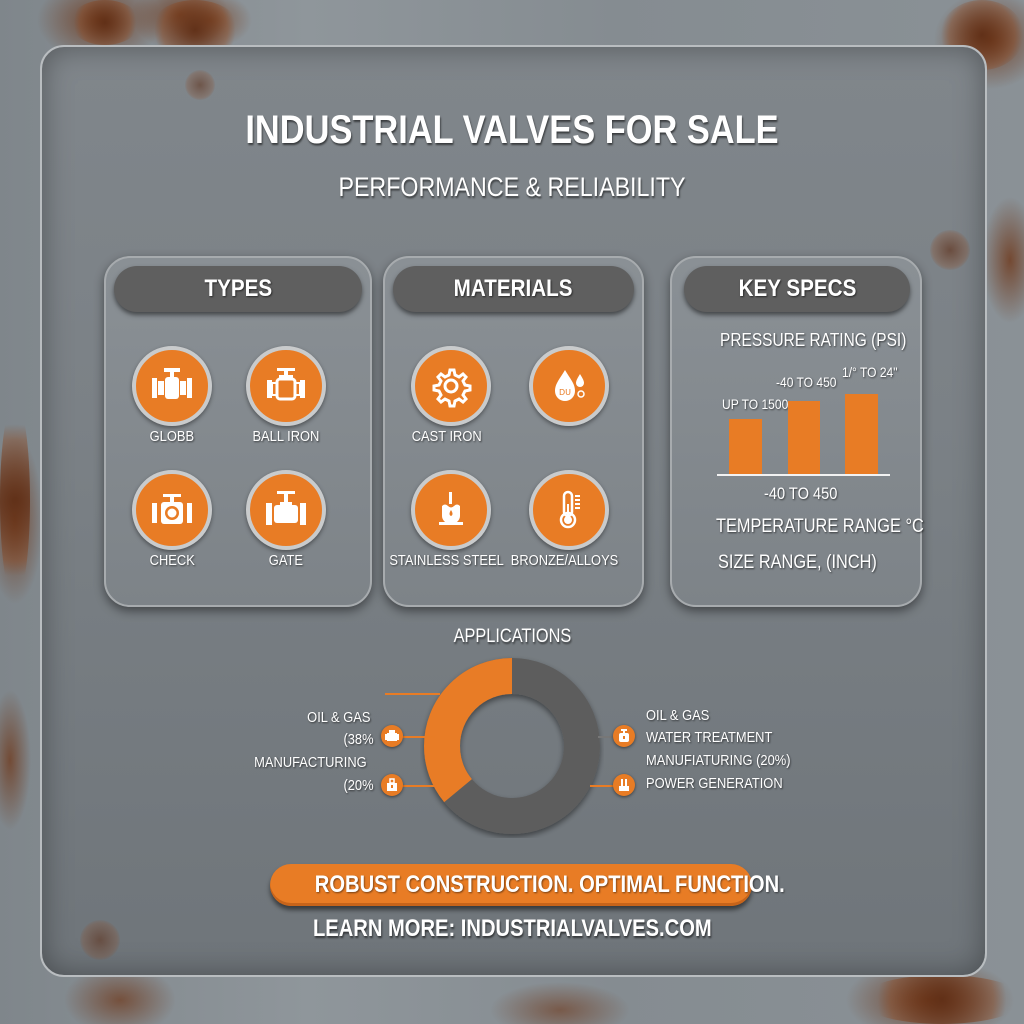 The image size is (1024, 1024). What do you see at coordinates (624, 785) in the screenshot?
I see `power-generation-icon` at bounding box center [624, 785].